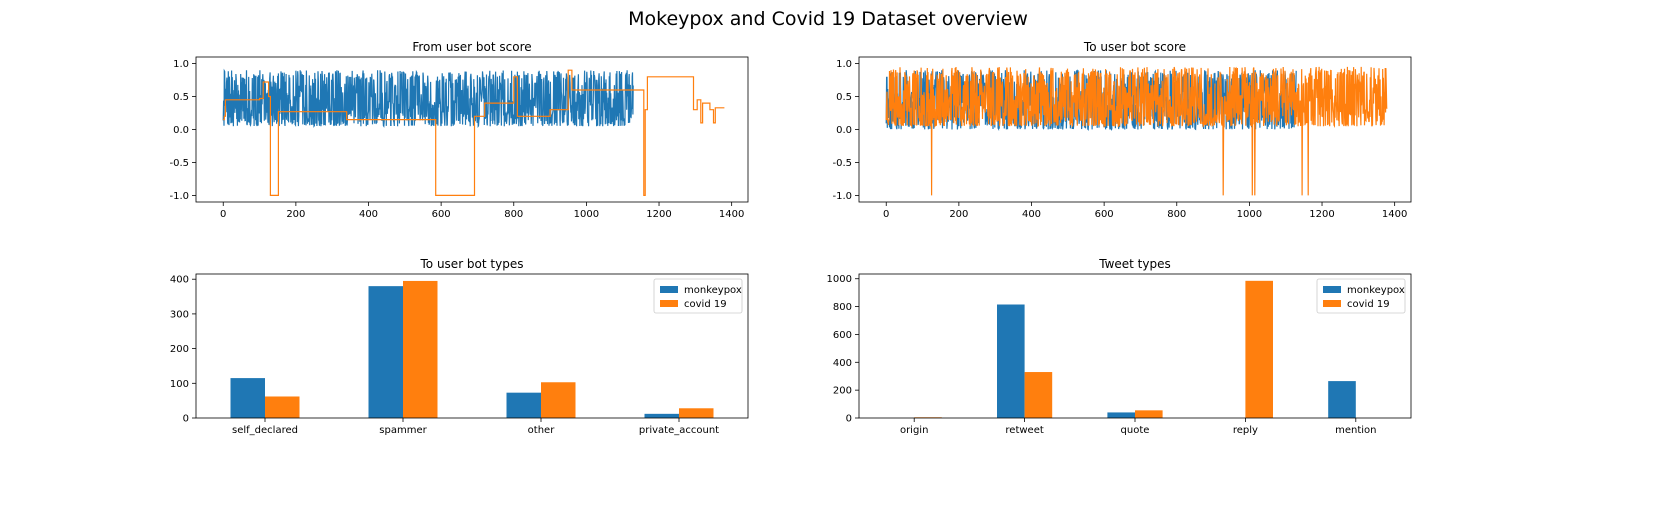 Image resolution: width=1656 pixels, height=508 pixels. What do you see at coordinates (1024, 430) in the screenshot?
I see `x-tick-label: retweet` at bounding box center [1024, 430].